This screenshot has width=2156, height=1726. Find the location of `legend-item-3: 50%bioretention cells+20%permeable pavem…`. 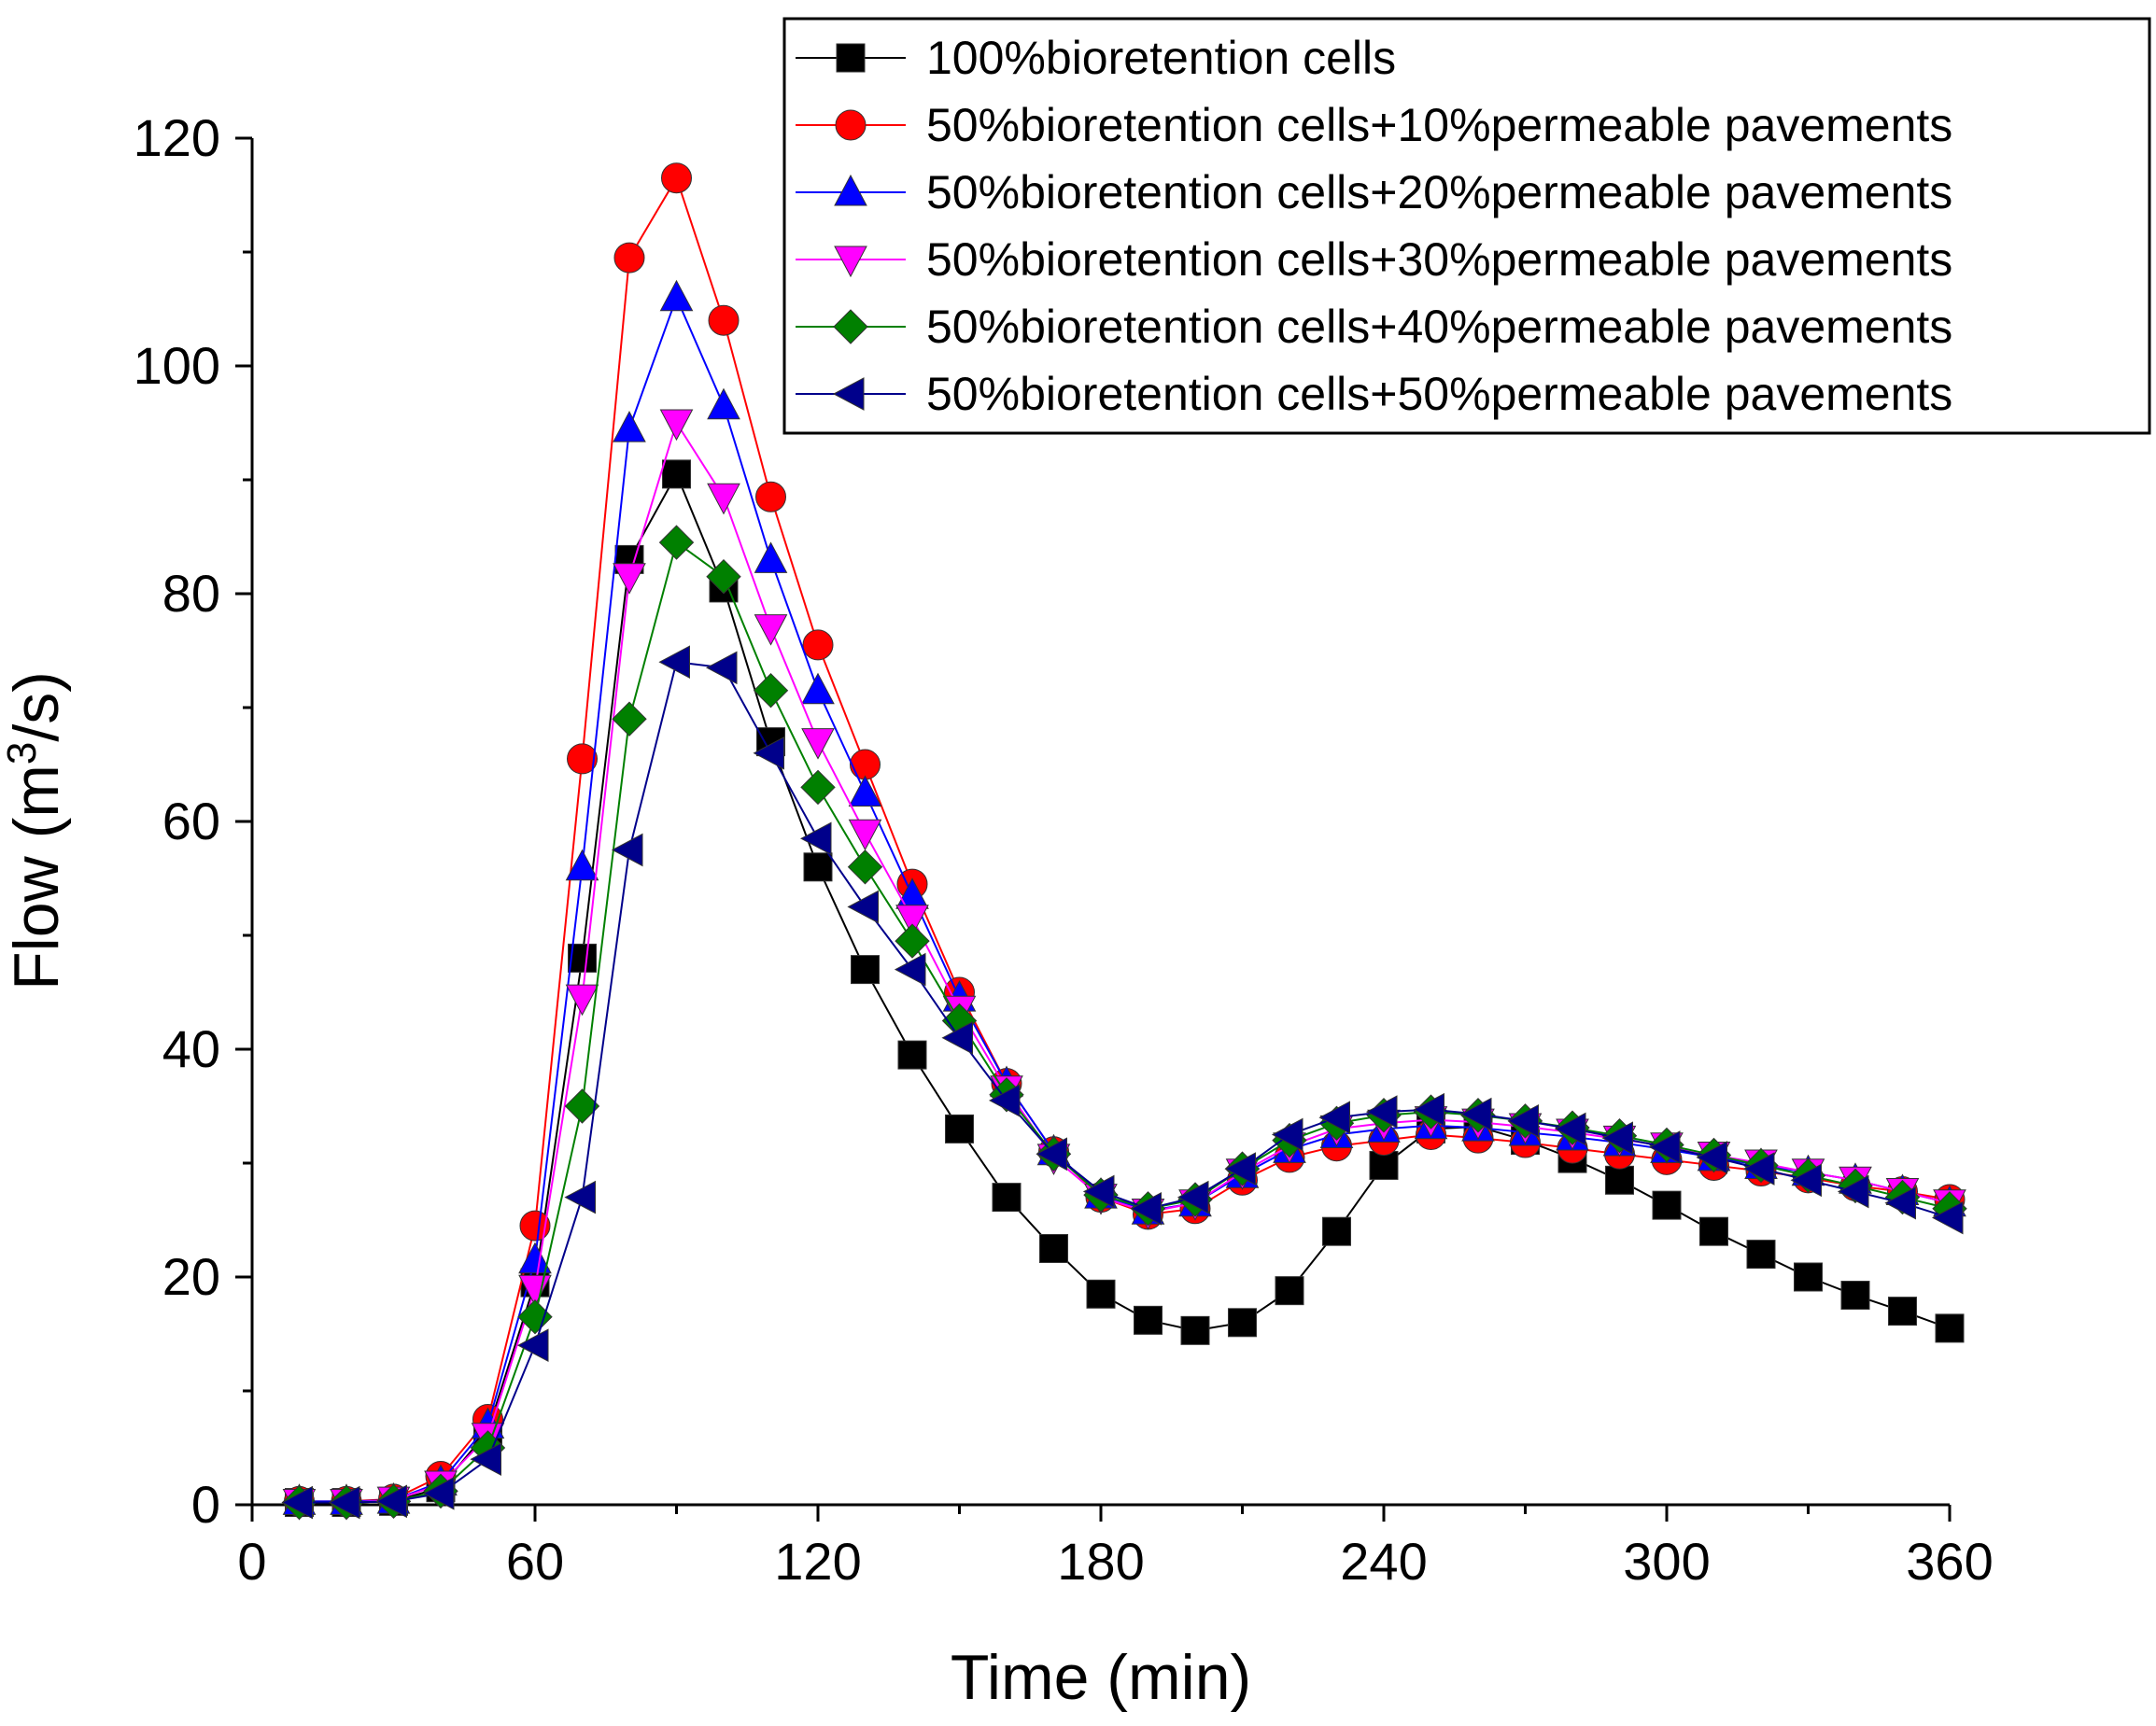

legend-item-3: 50%bioretention cells+20%permeable pavem… is located at coordinates (1374, 192).